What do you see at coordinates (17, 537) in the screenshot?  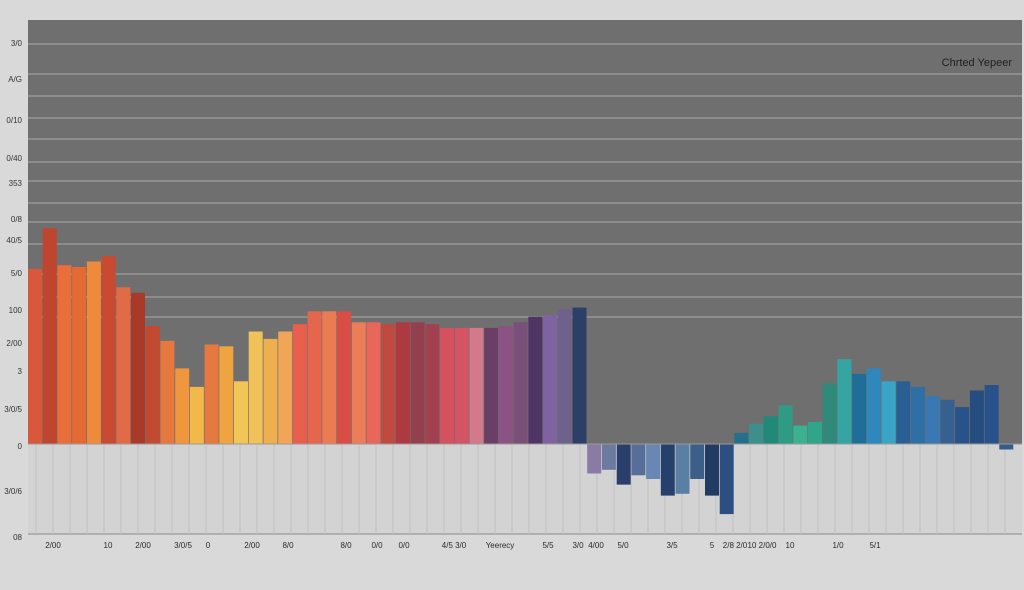 I see `y-tick-label: 08` at bounding box center [17, 537].